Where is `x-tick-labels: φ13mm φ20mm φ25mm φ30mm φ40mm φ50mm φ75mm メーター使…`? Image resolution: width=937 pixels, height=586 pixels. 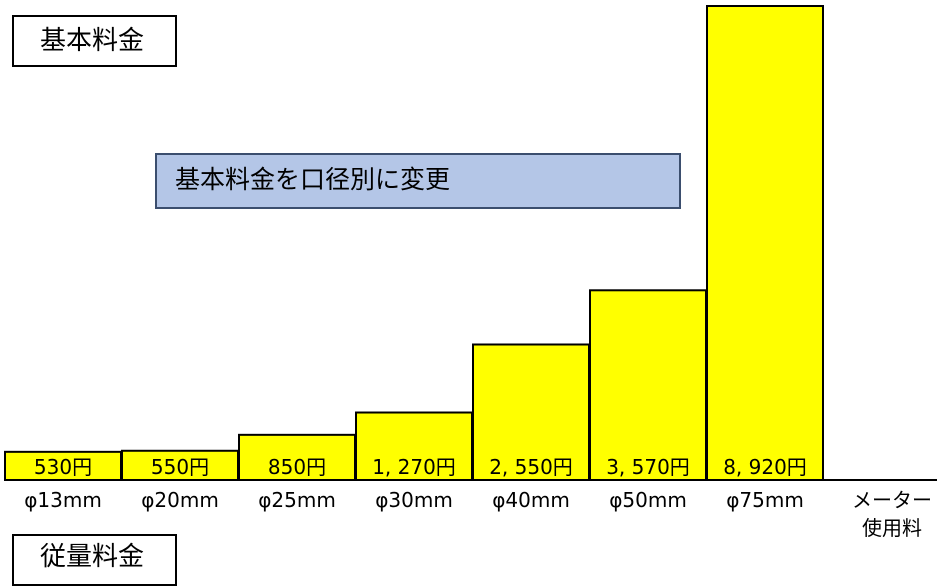 x-tick-labels: φ13mm φ20mm φ25mm φ30mm φ40mm φ50mm φ75mm メーター使… is located at coordinates (478, 514).